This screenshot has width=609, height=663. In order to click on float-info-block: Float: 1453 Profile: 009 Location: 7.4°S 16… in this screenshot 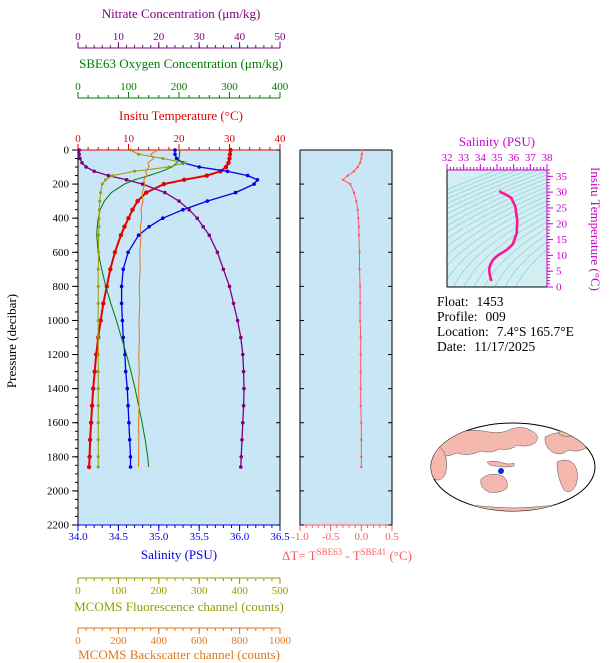, I will do `click(505, 324)`.